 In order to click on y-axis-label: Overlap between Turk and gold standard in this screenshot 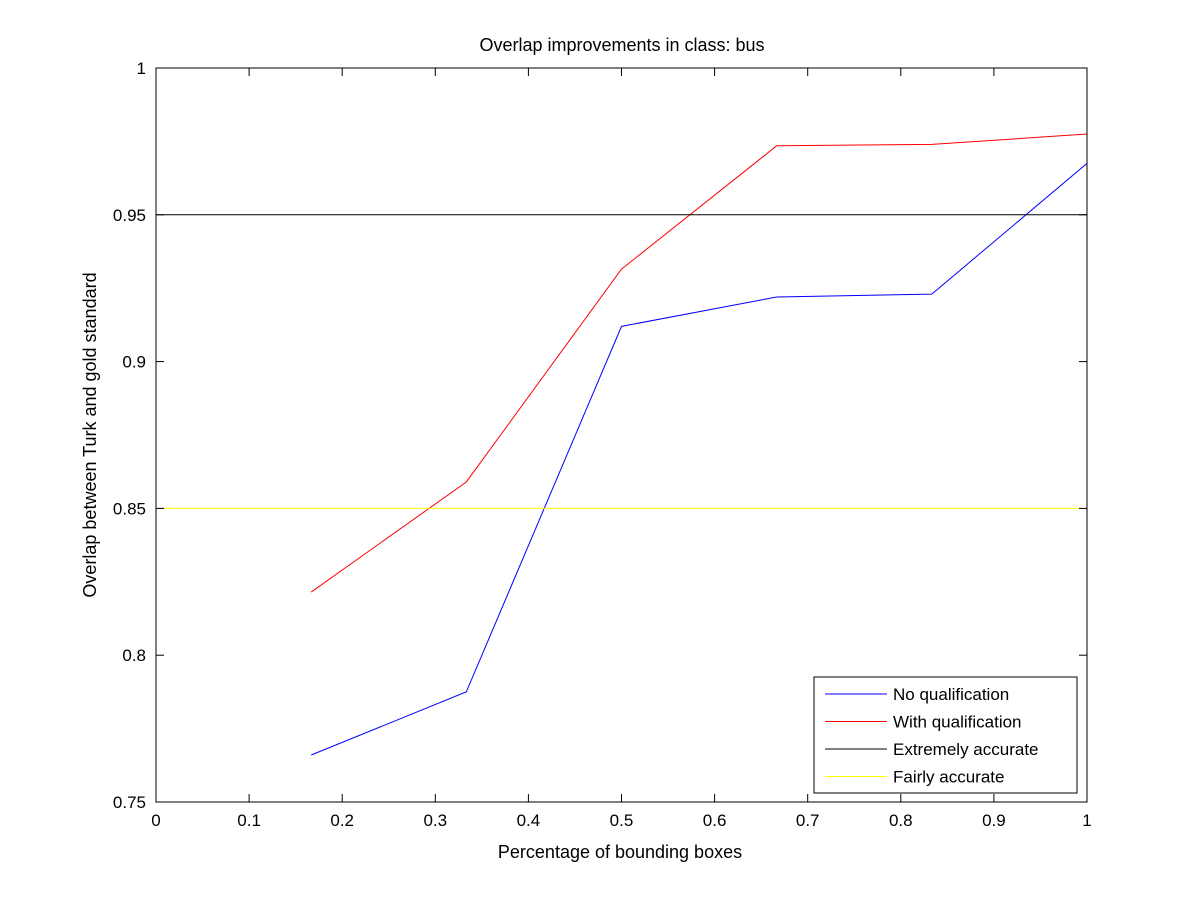, I will do `click(90, 434)`.